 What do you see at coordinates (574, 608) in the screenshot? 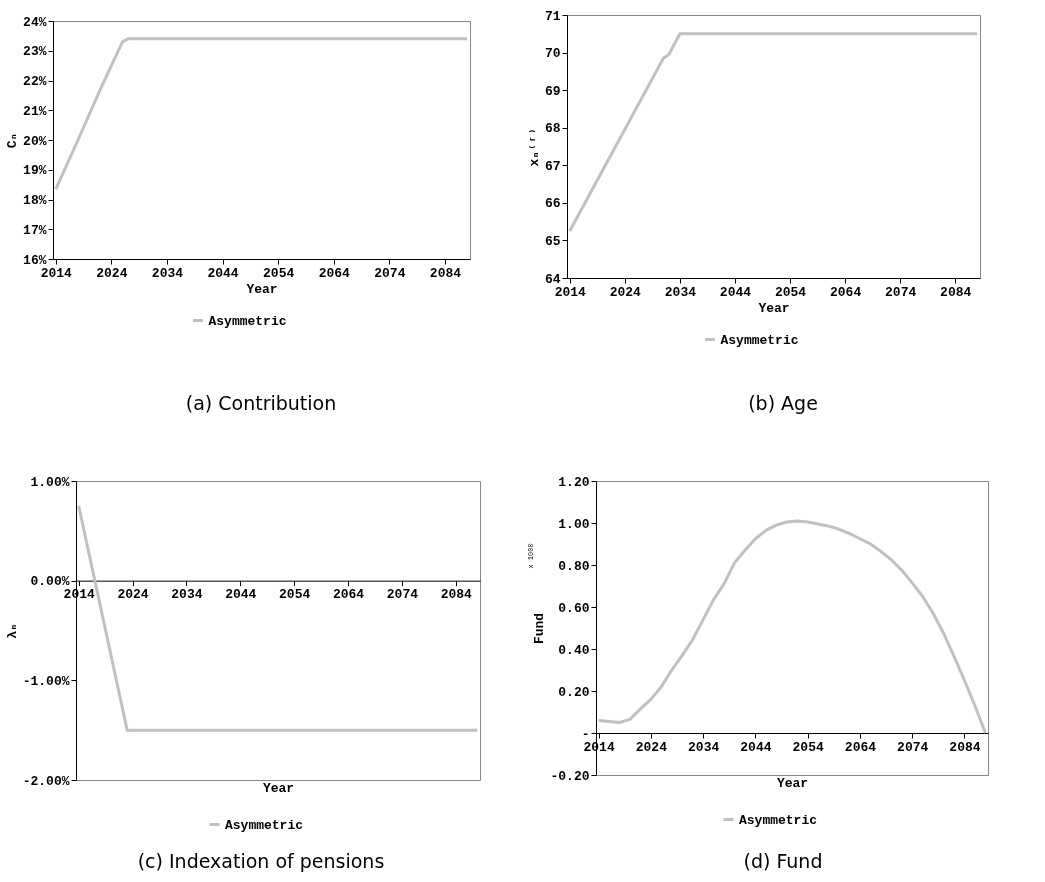
I see `y-tick-label: 0.60` at bounding box center [574, 608].